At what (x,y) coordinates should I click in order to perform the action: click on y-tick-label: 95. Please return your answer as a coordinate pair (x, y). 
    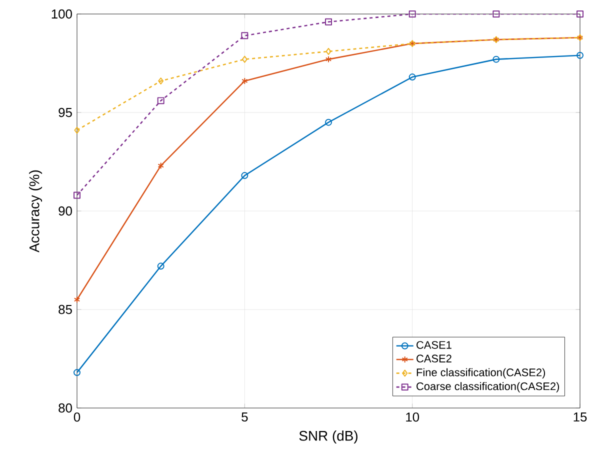
    Looking at the image, I should click on (65, 113).